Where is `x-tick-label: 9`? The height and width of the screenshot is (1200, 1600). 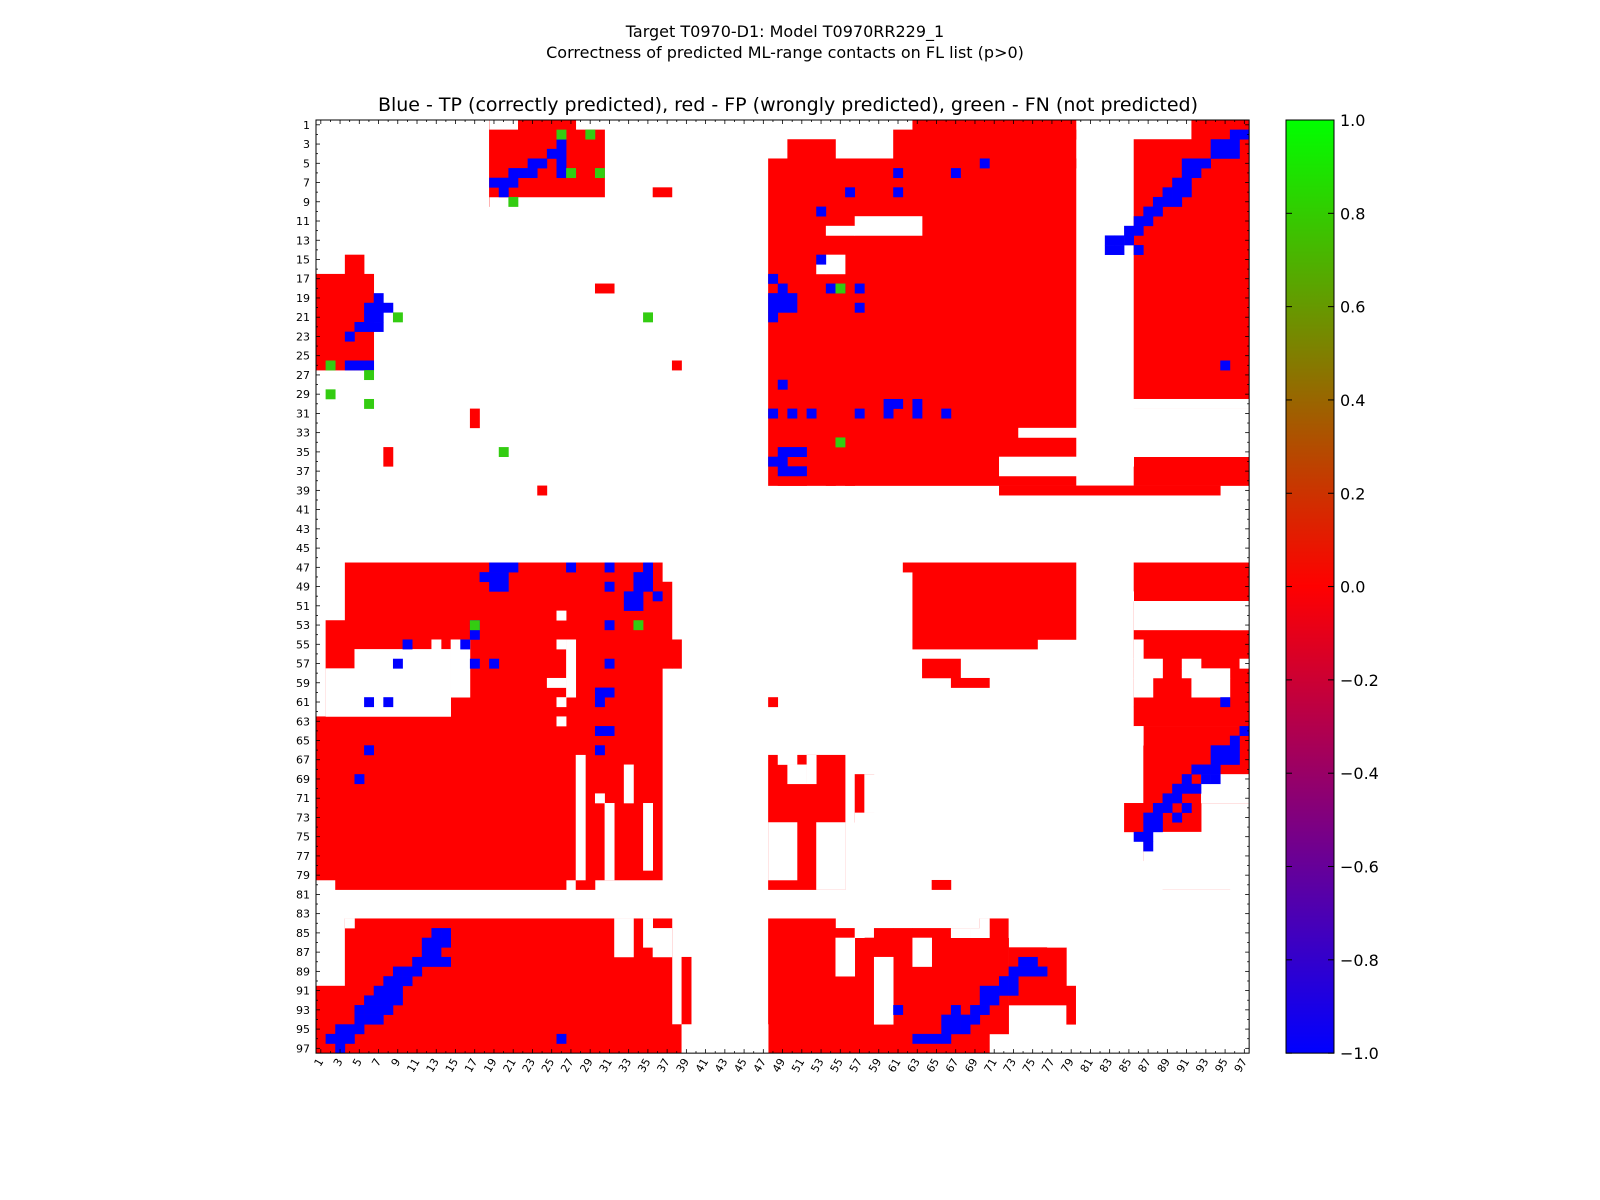
x-tick-label: 9 is located at coordinates (396, 1062).